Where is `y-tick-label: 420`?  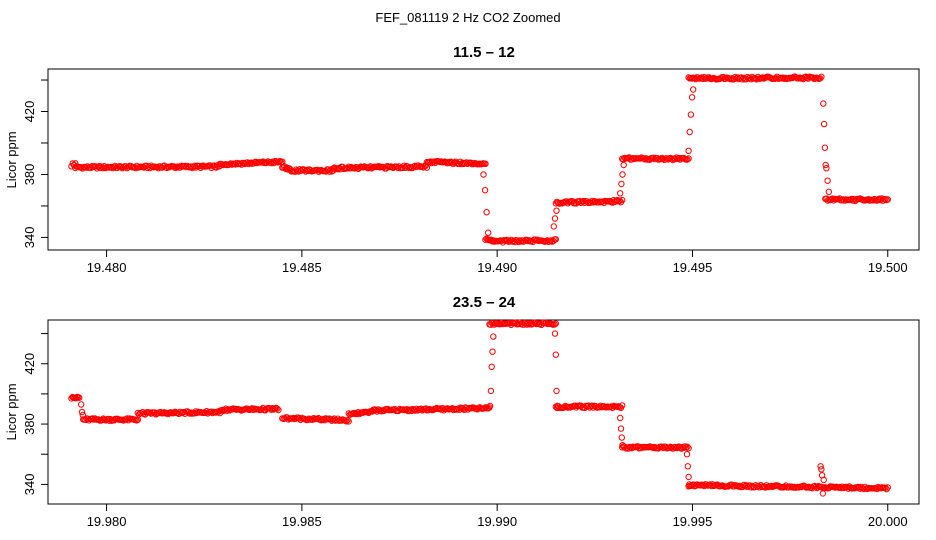
y-tick-label: 420 is located at coordinates (29, 364).